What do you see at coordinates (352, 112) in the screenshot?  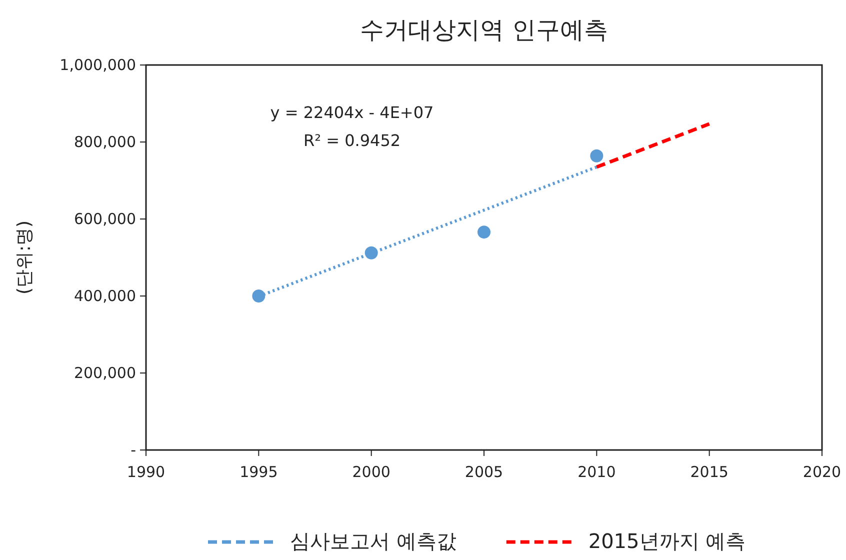 I see `annotation: y = 22404x - 4E+07` at bounding box center [352, 112].